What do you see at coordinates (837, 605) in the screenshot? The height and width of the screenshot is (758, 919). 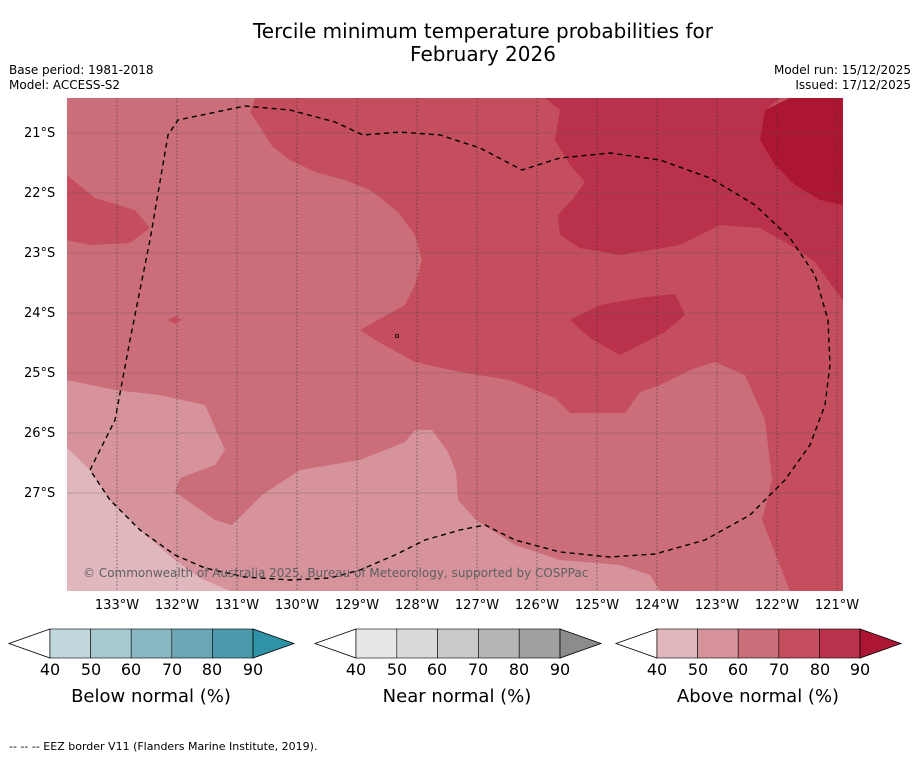 I see `lon-label: 121°W` at bounding box center [837, 605].